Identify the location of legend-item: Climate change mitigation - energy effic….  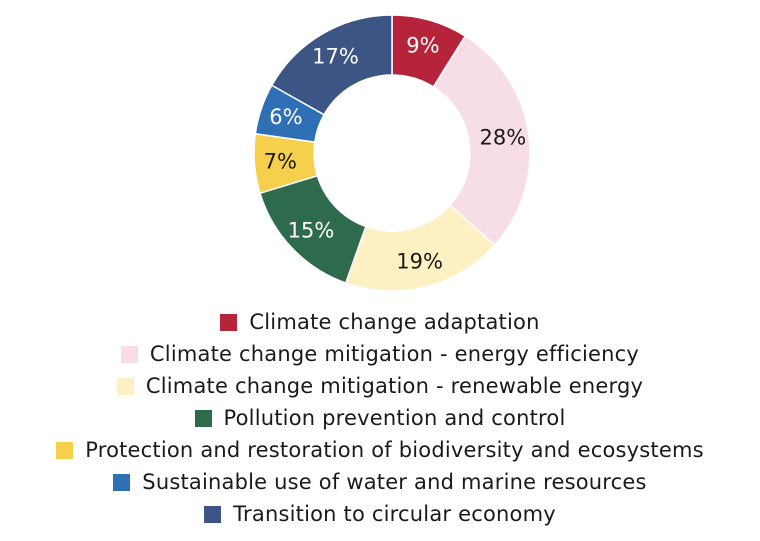
(380, 354).